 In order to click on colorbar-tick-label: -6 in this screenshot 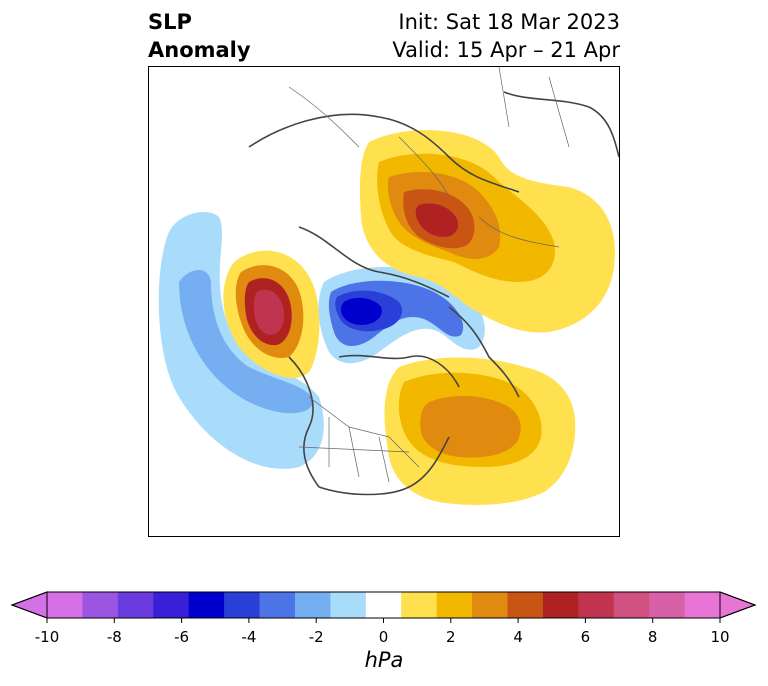, I will do `click(182, 637)`.